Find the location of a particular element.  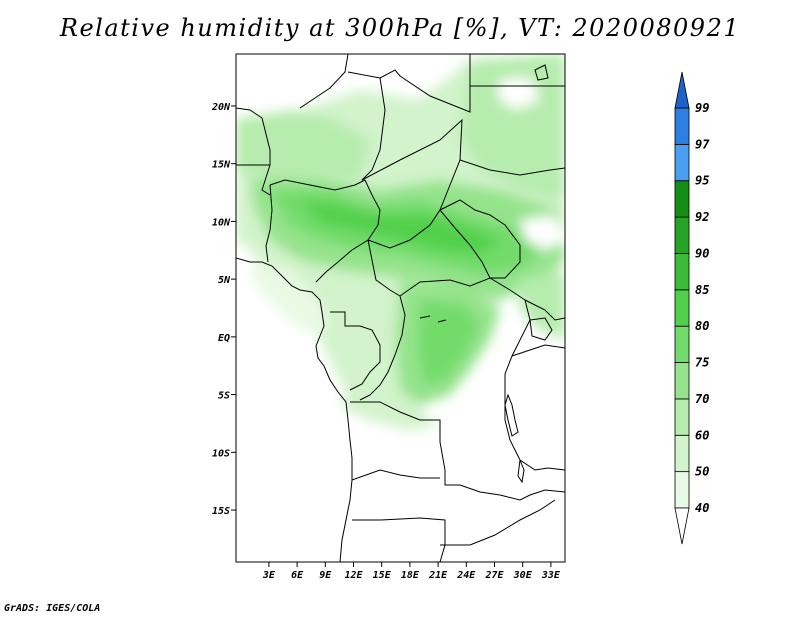

lat-tick-label: 15S is located at coordinates (221, 511).